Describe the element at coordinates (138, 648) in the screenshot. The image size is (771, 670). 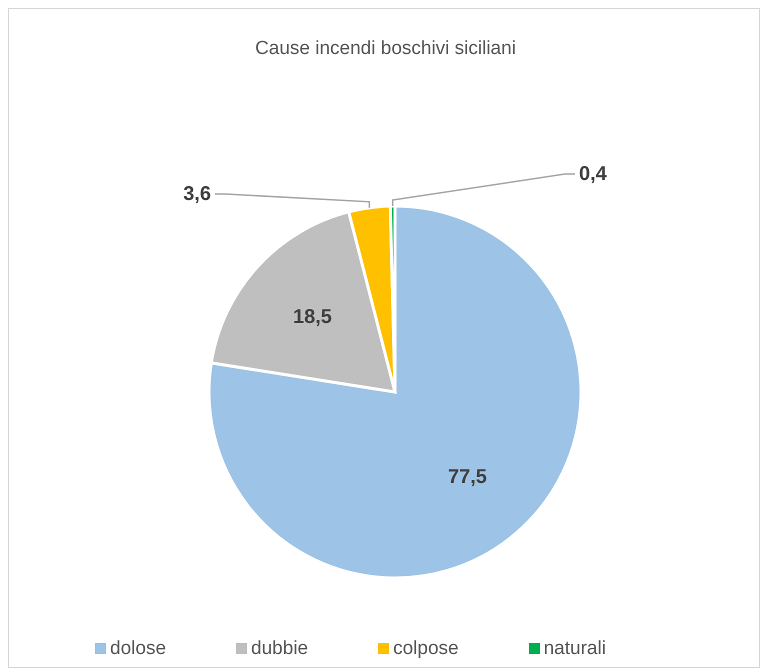
I see `legend-label: dolose` at that location.